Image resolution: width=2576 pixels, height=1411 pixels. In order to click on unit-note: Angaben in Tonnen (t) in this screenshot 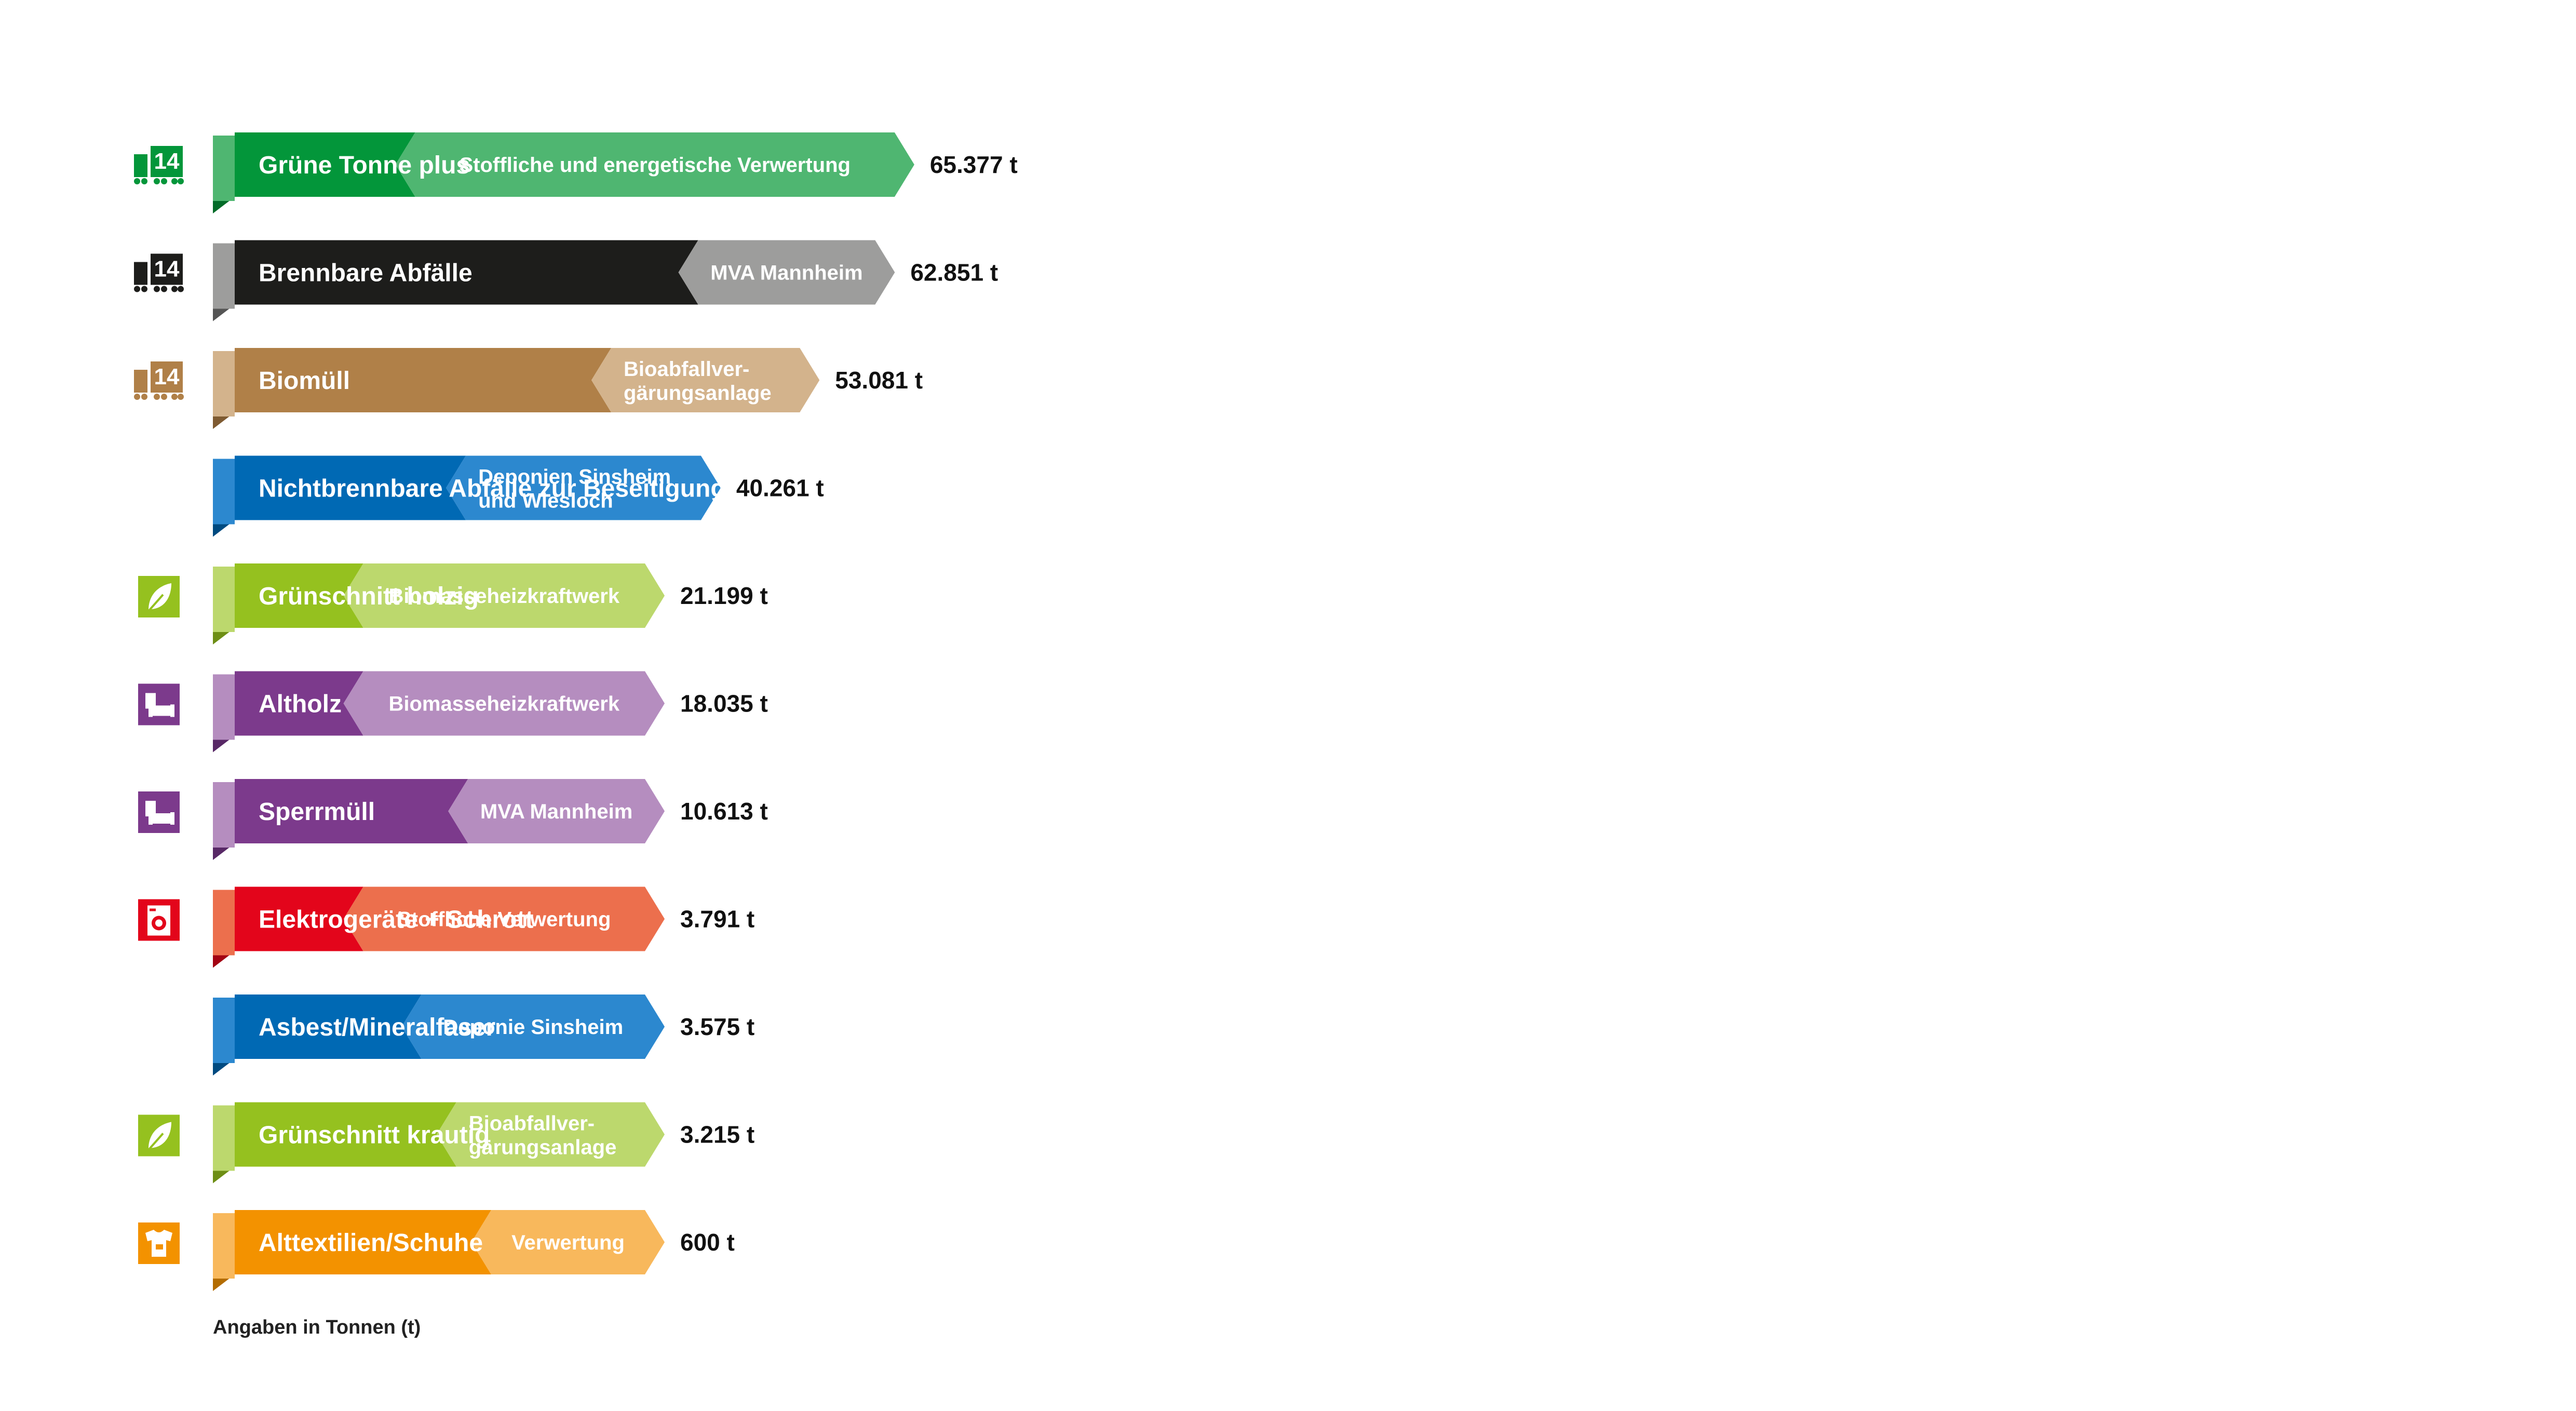, I will do `click(317, 1327)`.